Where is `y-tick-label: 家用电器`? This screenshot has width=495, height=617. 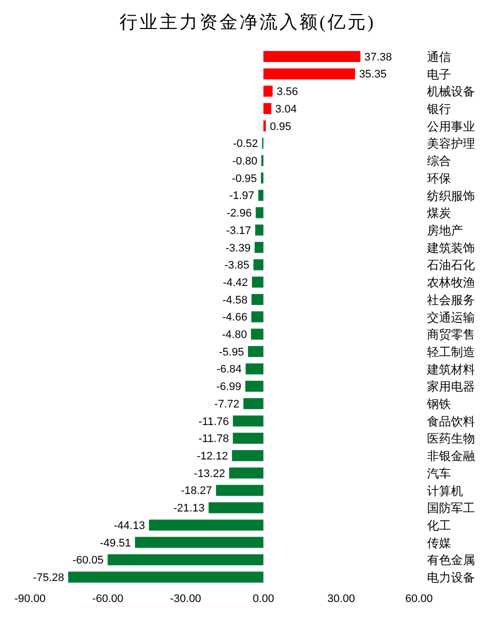
y-tick-label: 家用电器 is located at coordinates (451, 387).